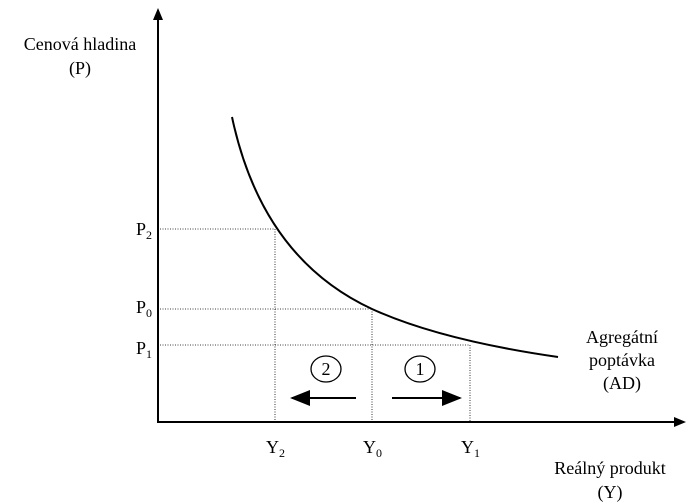 The height and width of the screenshot is (504, 688). I want to click on price-level: P2, so click(144, 230).